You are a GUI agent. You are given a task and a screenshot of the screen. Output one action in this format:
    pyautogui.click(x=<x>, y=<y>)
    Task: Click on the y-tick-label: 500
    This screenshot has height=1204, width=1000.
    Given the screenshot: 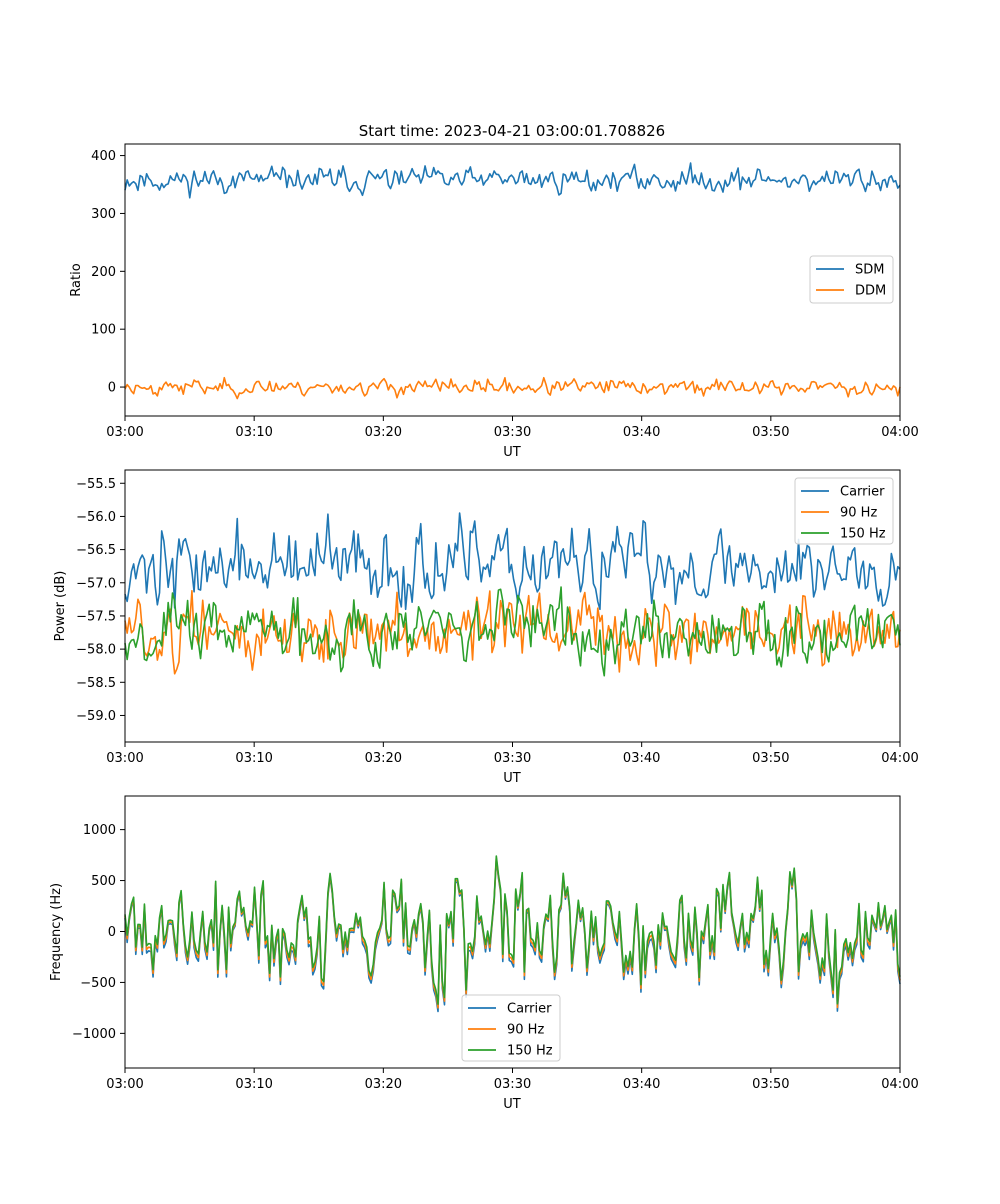 What is the action you would take?
    pyautogui.click(x=103, y=881)
    